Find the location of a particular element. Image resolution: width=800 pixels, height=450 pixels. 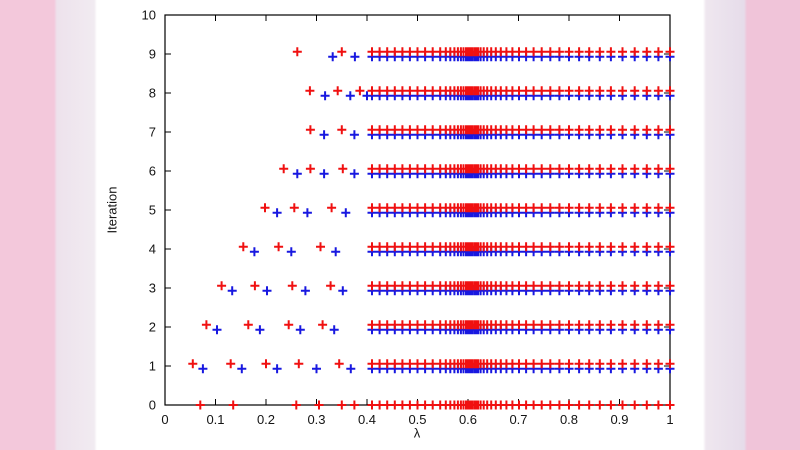

x-tick-label: 0.3 is located at coordinates (316, 419).